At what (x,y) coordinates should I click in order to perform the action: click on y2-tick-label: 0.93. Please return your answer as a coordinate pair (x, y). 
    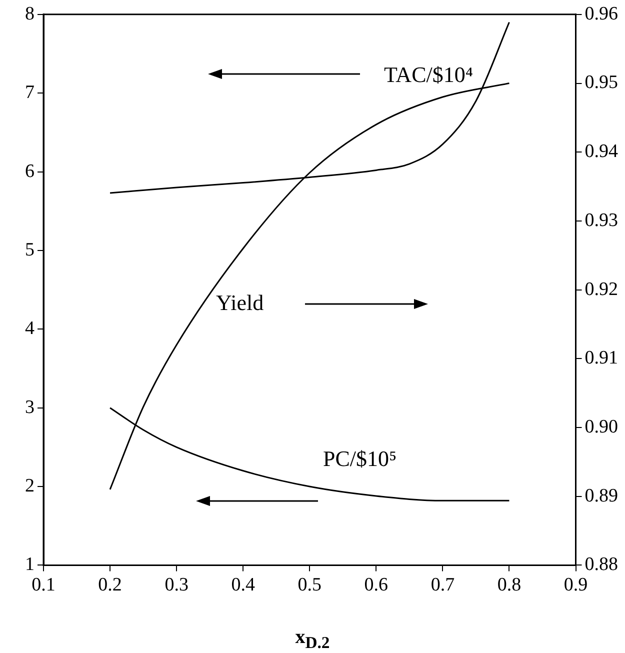
    Looking at the image, I should click on (601, 220).